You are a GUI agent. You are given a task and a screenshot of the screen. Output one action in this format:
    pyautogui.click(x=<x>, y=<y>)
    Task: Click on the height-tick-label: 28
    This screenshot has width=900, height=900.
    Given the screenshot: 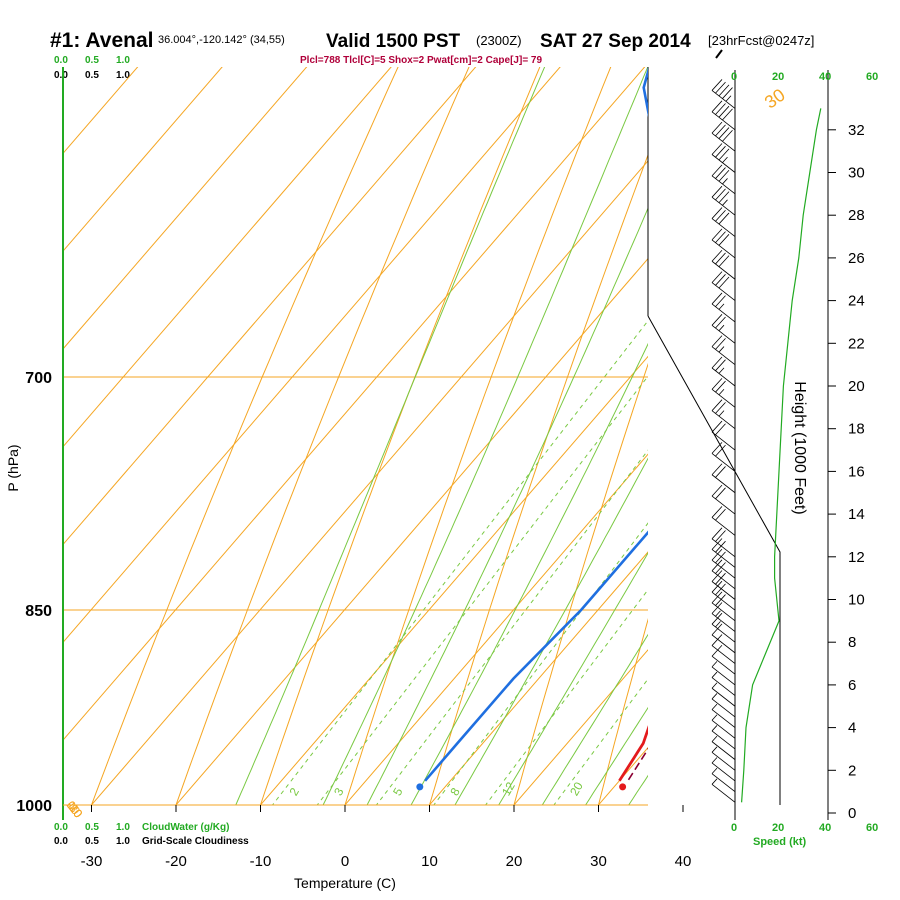 What is the action you would take?
    pyautogui.click(x=856, y=215)
    